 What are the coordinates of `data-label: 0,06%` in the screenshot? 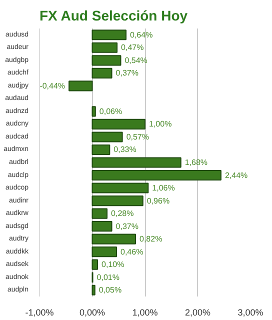 It's located at (110, 111).